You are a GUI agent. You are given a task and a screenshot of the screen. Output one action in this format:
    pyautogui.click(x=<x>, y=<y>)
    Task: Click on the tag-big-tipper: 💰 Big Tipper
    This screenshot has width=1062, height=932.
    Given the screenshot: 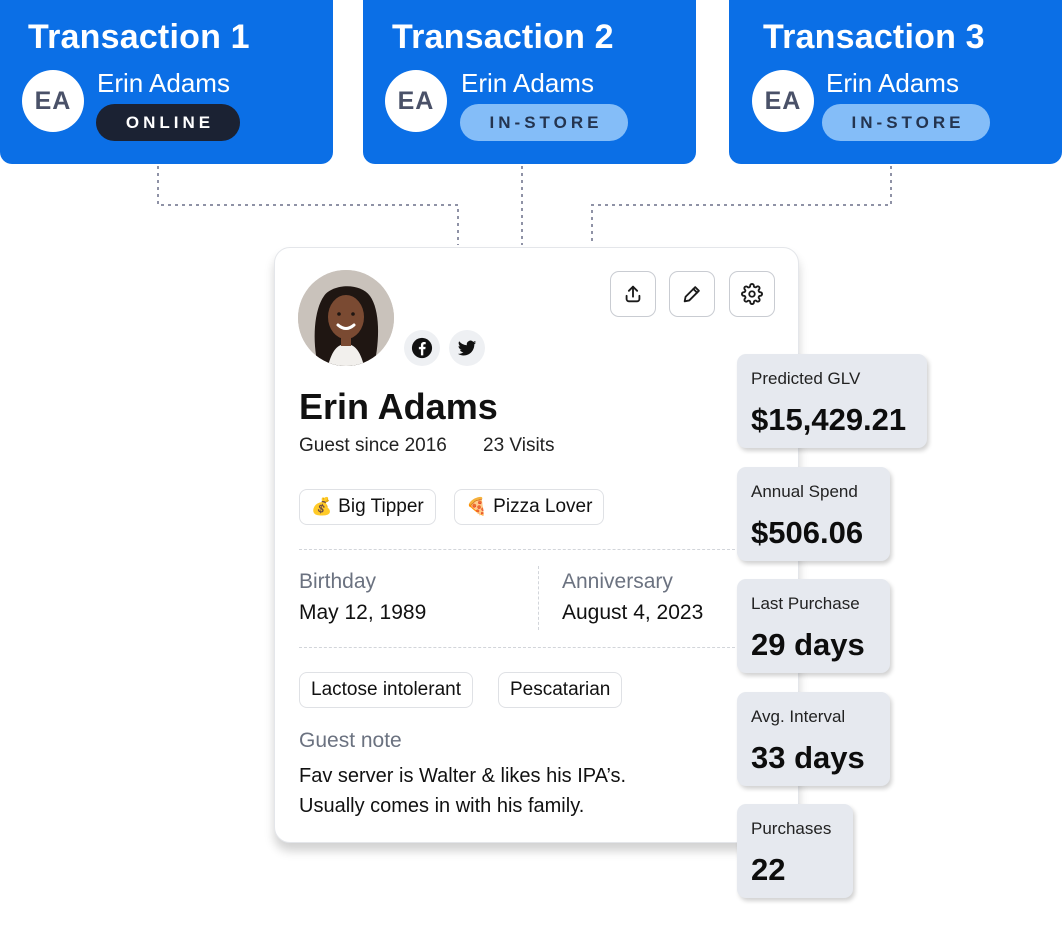 What is the action you would take?
    pyautogui.click(x=367, y=507)
    